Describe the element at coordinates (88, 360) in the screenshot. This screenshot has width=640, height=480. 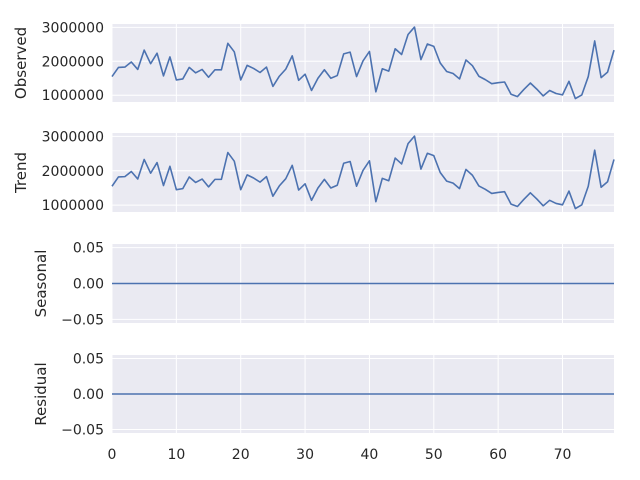
I see `residual-y-tick-label: 0.05` at that location.